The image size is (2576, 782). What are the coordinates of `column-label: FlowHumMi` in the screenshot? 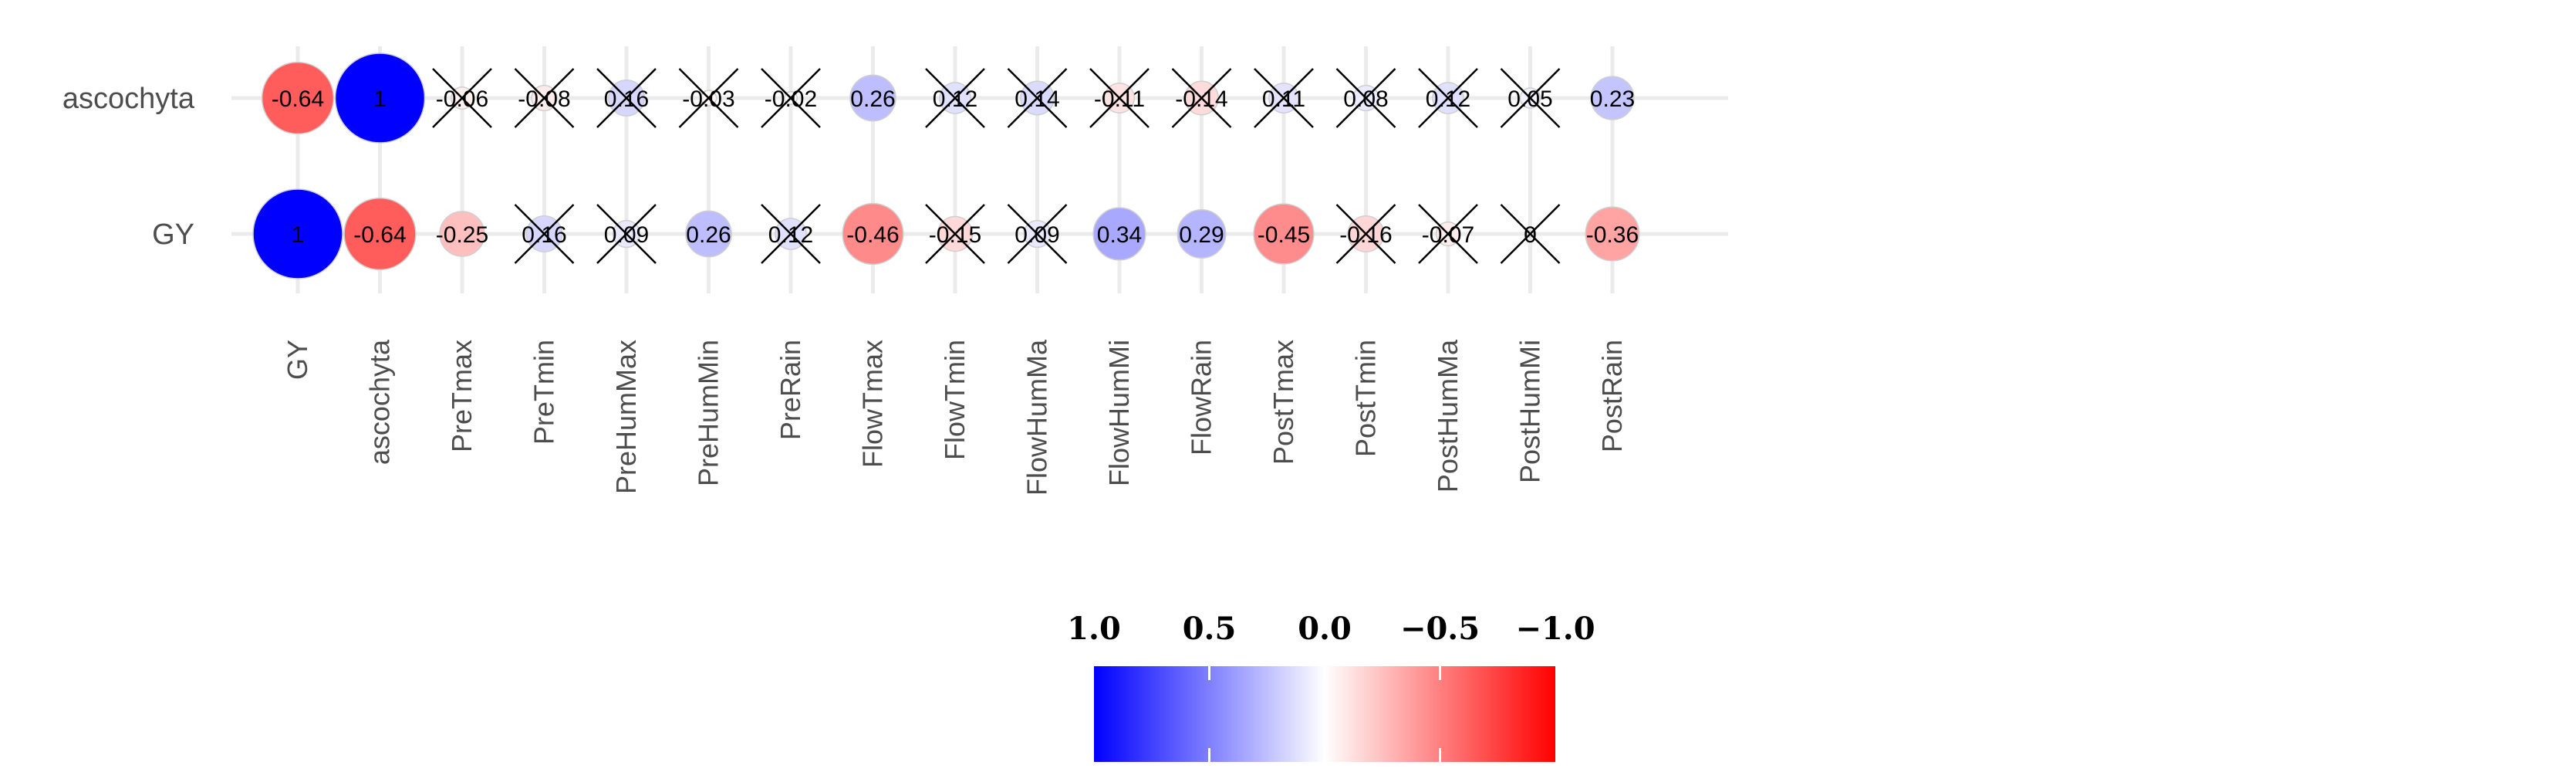 It's located at (1119, 413).